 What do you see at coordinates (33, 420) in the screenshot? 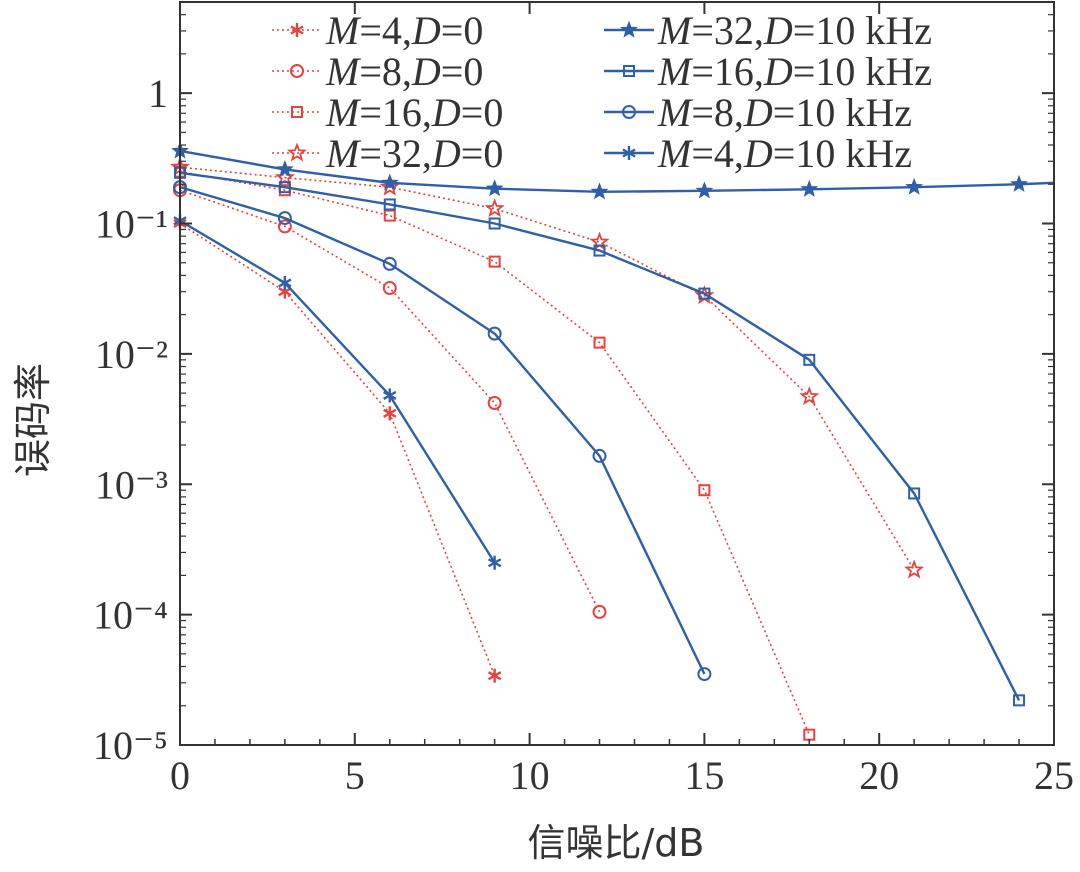
I see `y-axis-title: 误码率` at bounding box center [33, 420].